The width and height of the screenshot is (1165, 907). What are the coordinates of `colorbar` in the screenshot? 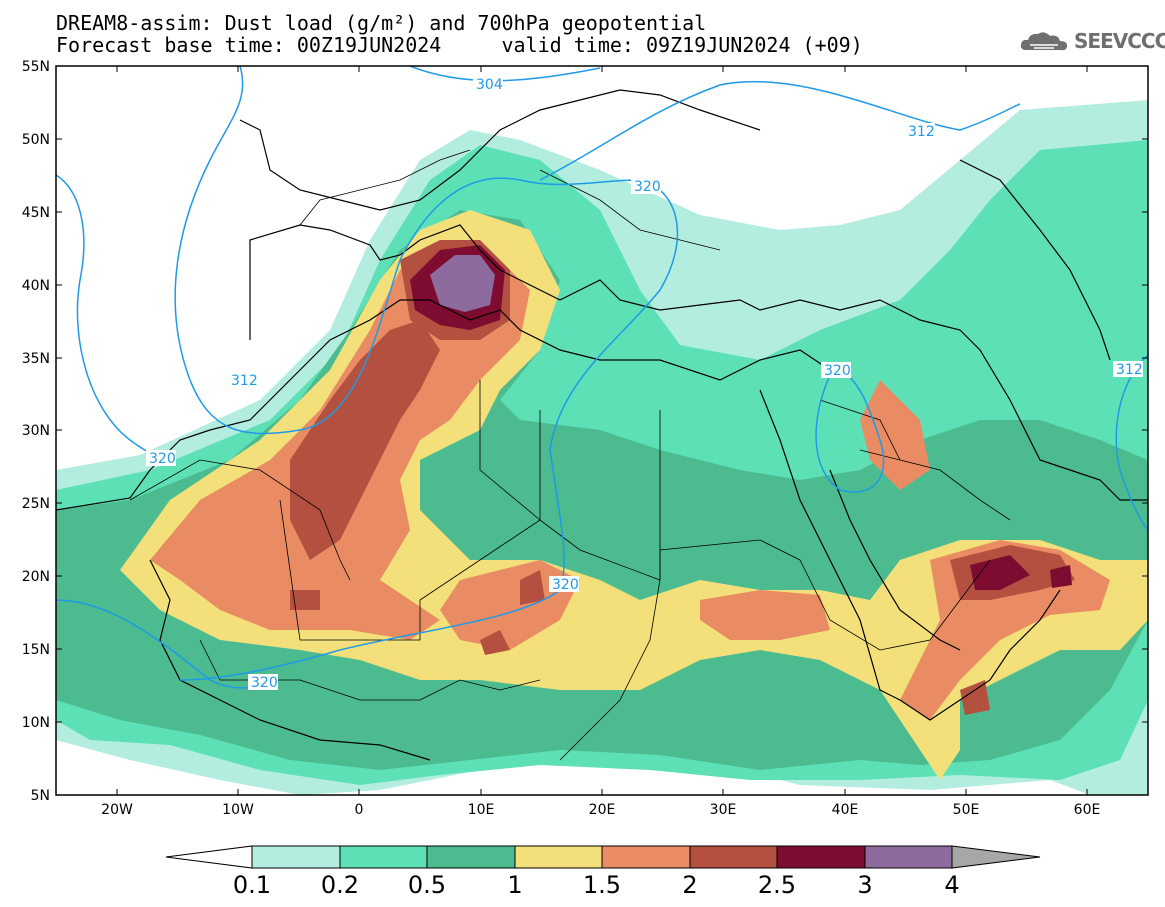 It's located at (603, 857).